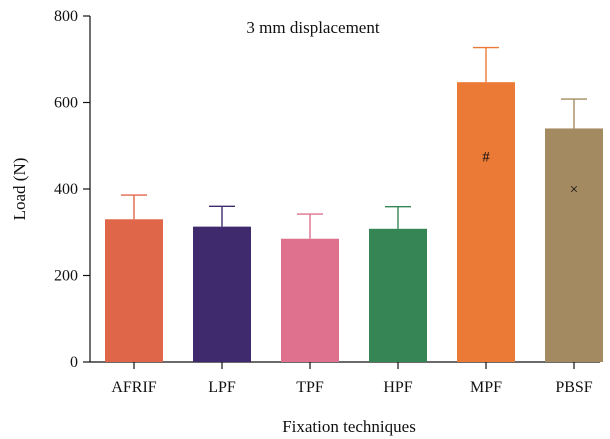 The height and width of the screenshot is (439, 610). Describe the element at coordinates (312, 27) in the screenshot. I see `chart-title: 3 mm displacement` at that location.